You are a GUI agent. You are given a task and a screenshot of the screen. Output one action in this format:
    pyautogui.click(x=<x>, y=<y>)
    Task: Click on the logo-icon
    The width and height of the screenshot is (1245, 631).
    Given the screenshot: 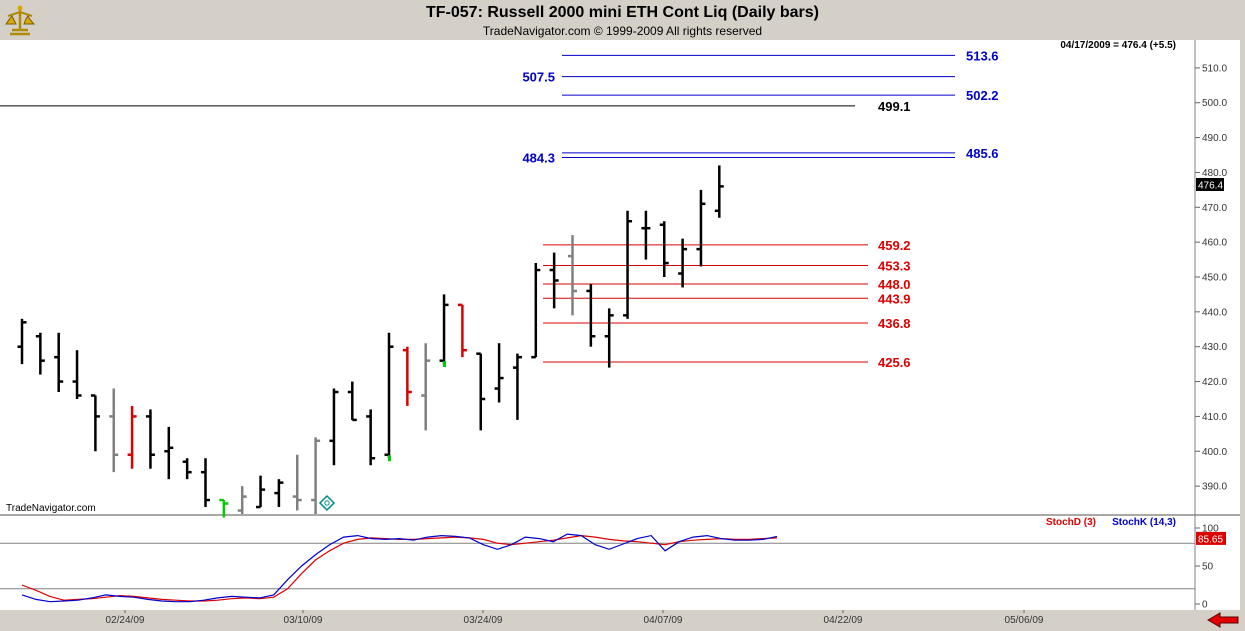 What is the action you would take?
    pyautogui.click(x=20, y=20)
    